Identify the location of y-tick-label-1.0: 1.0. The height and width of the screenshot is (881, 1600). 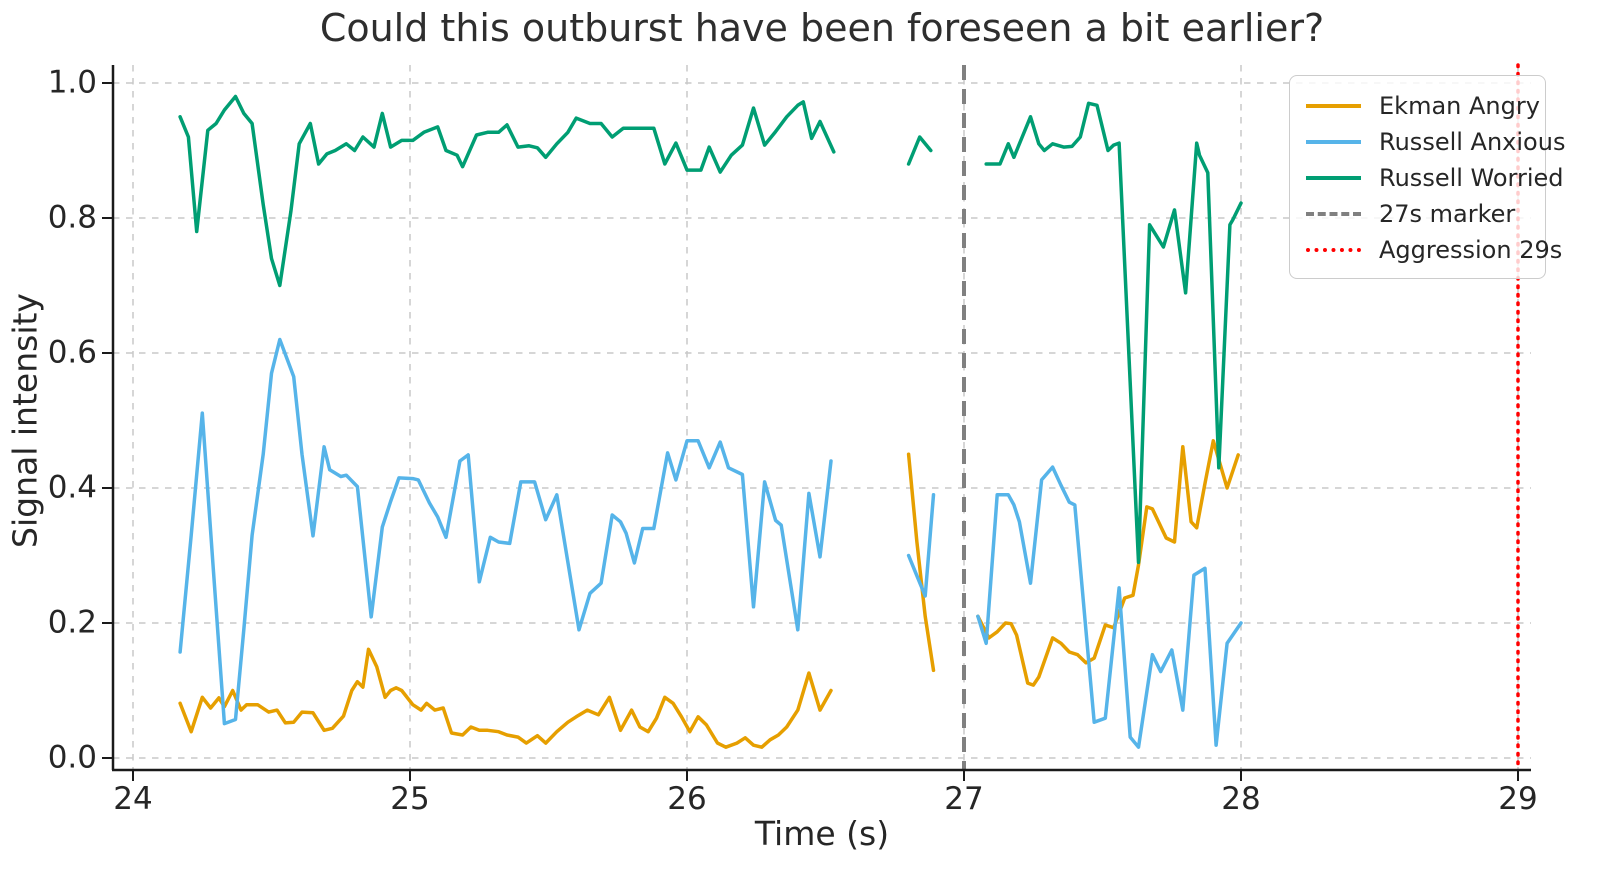
(72, 82).